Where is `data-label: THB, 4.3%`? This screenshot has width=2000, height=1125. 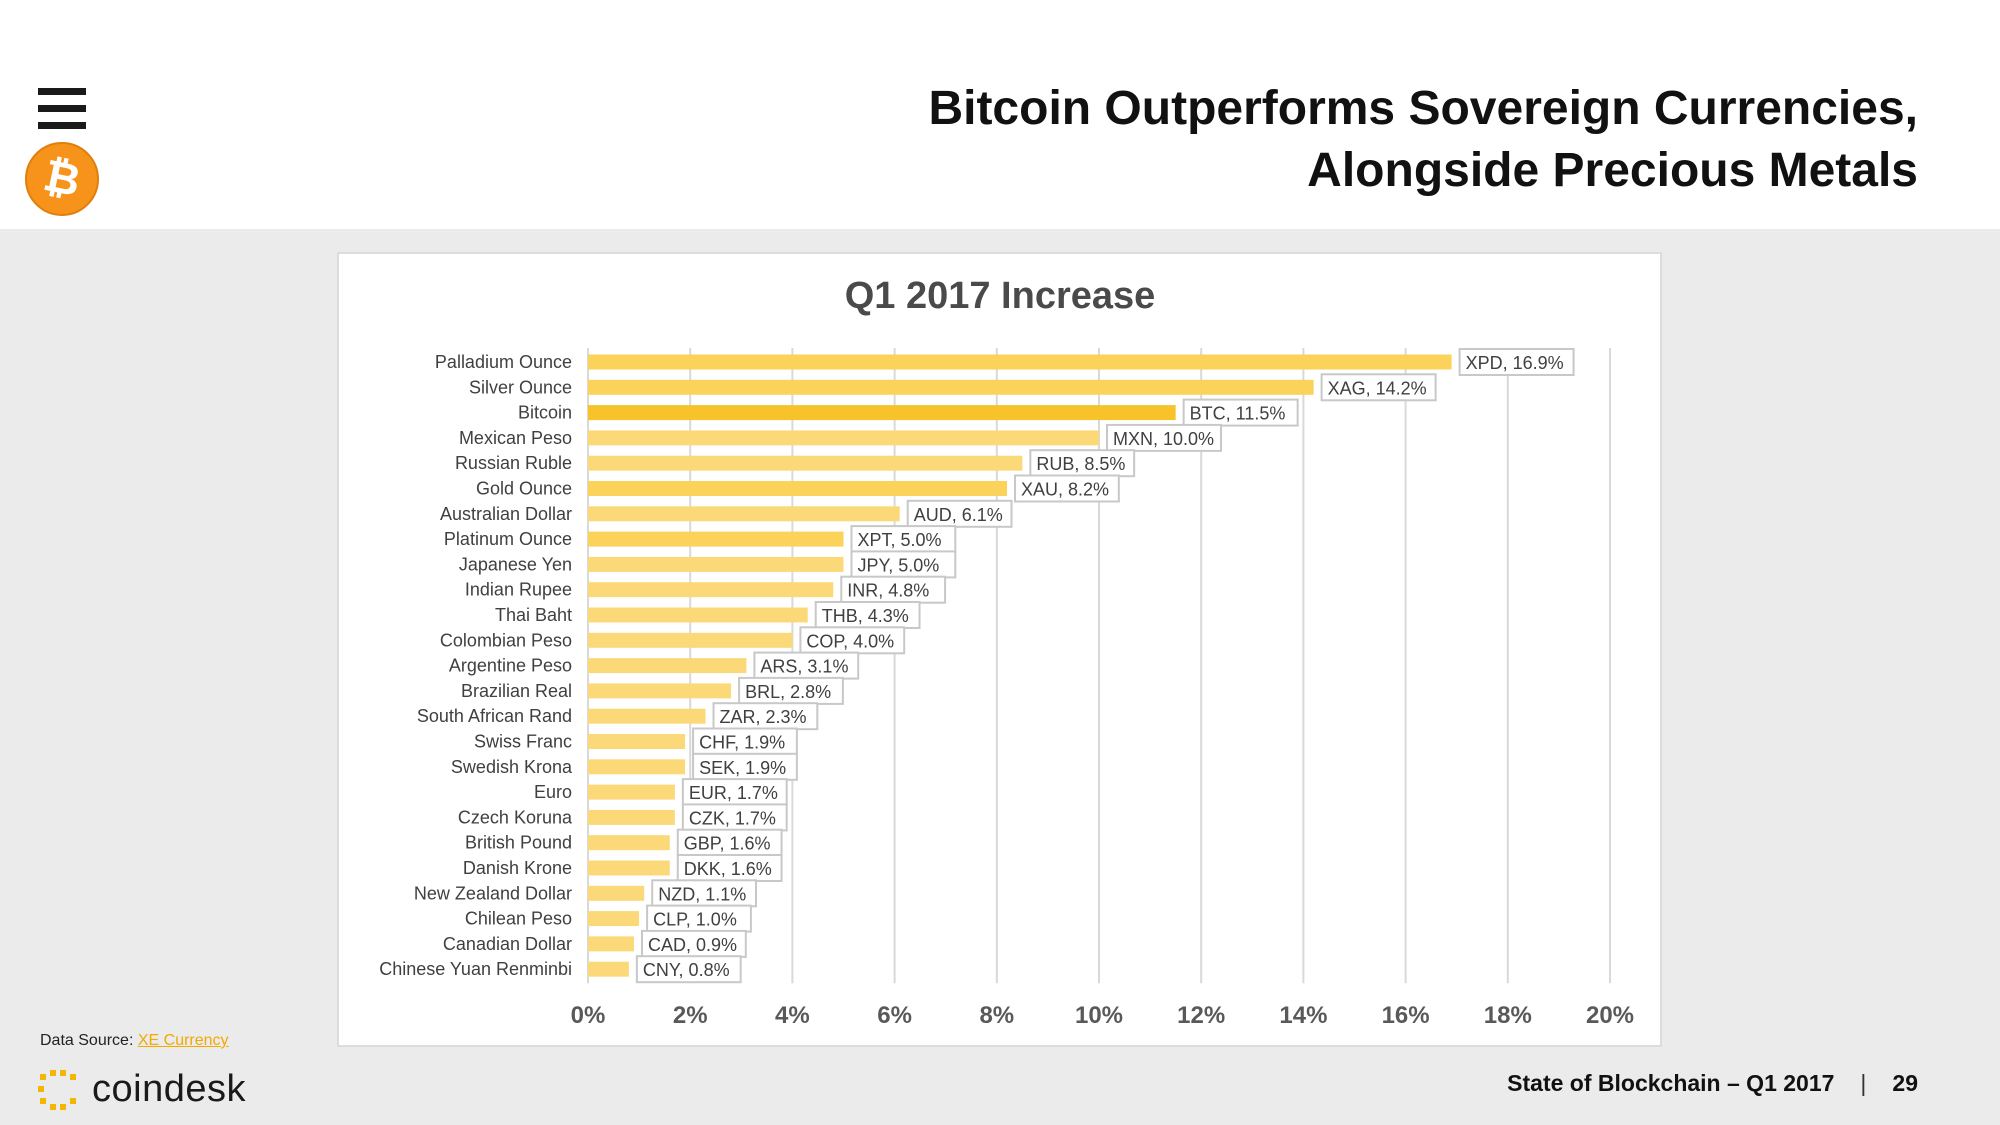 data-label: THB, 4.3% is located at coordinates (865, 616).